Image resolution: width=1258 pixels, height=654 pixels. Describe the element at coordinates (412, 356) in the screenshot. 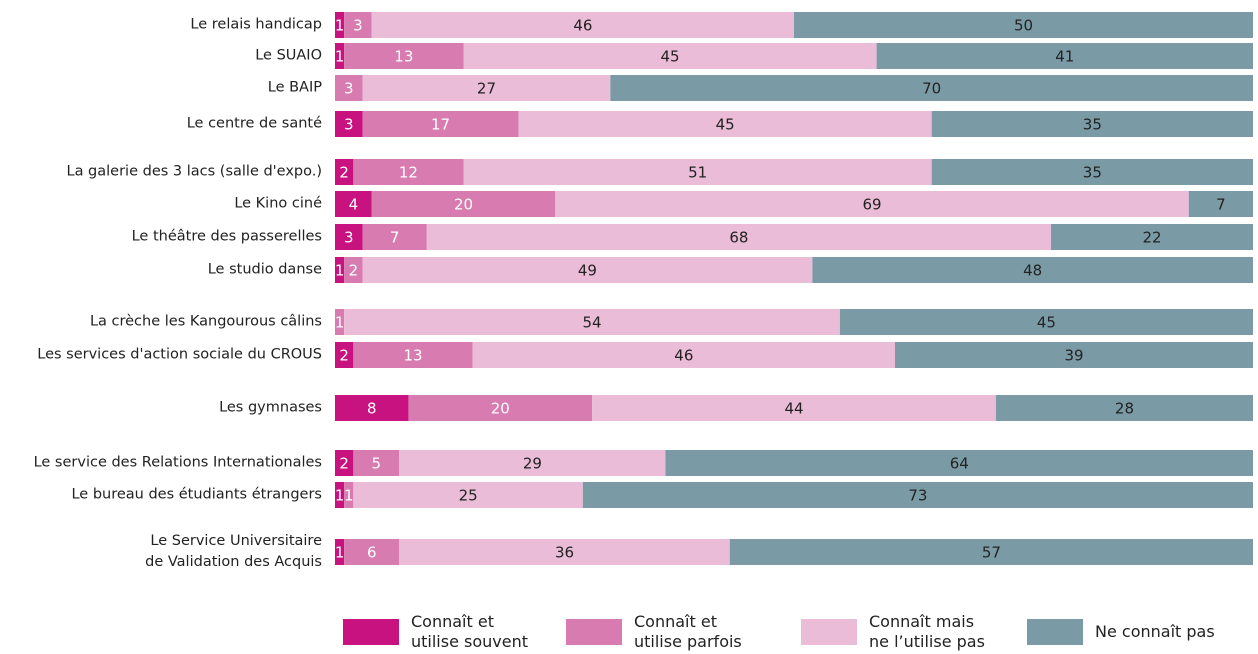

I see `value-label: 13` at that location.